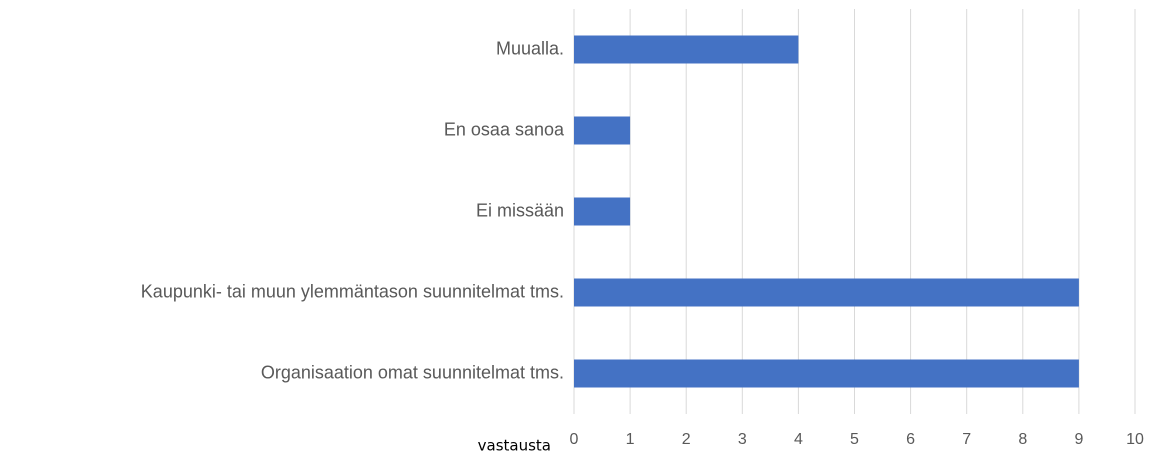  I want to click on x-tick-label: 5, so click(854, 439).